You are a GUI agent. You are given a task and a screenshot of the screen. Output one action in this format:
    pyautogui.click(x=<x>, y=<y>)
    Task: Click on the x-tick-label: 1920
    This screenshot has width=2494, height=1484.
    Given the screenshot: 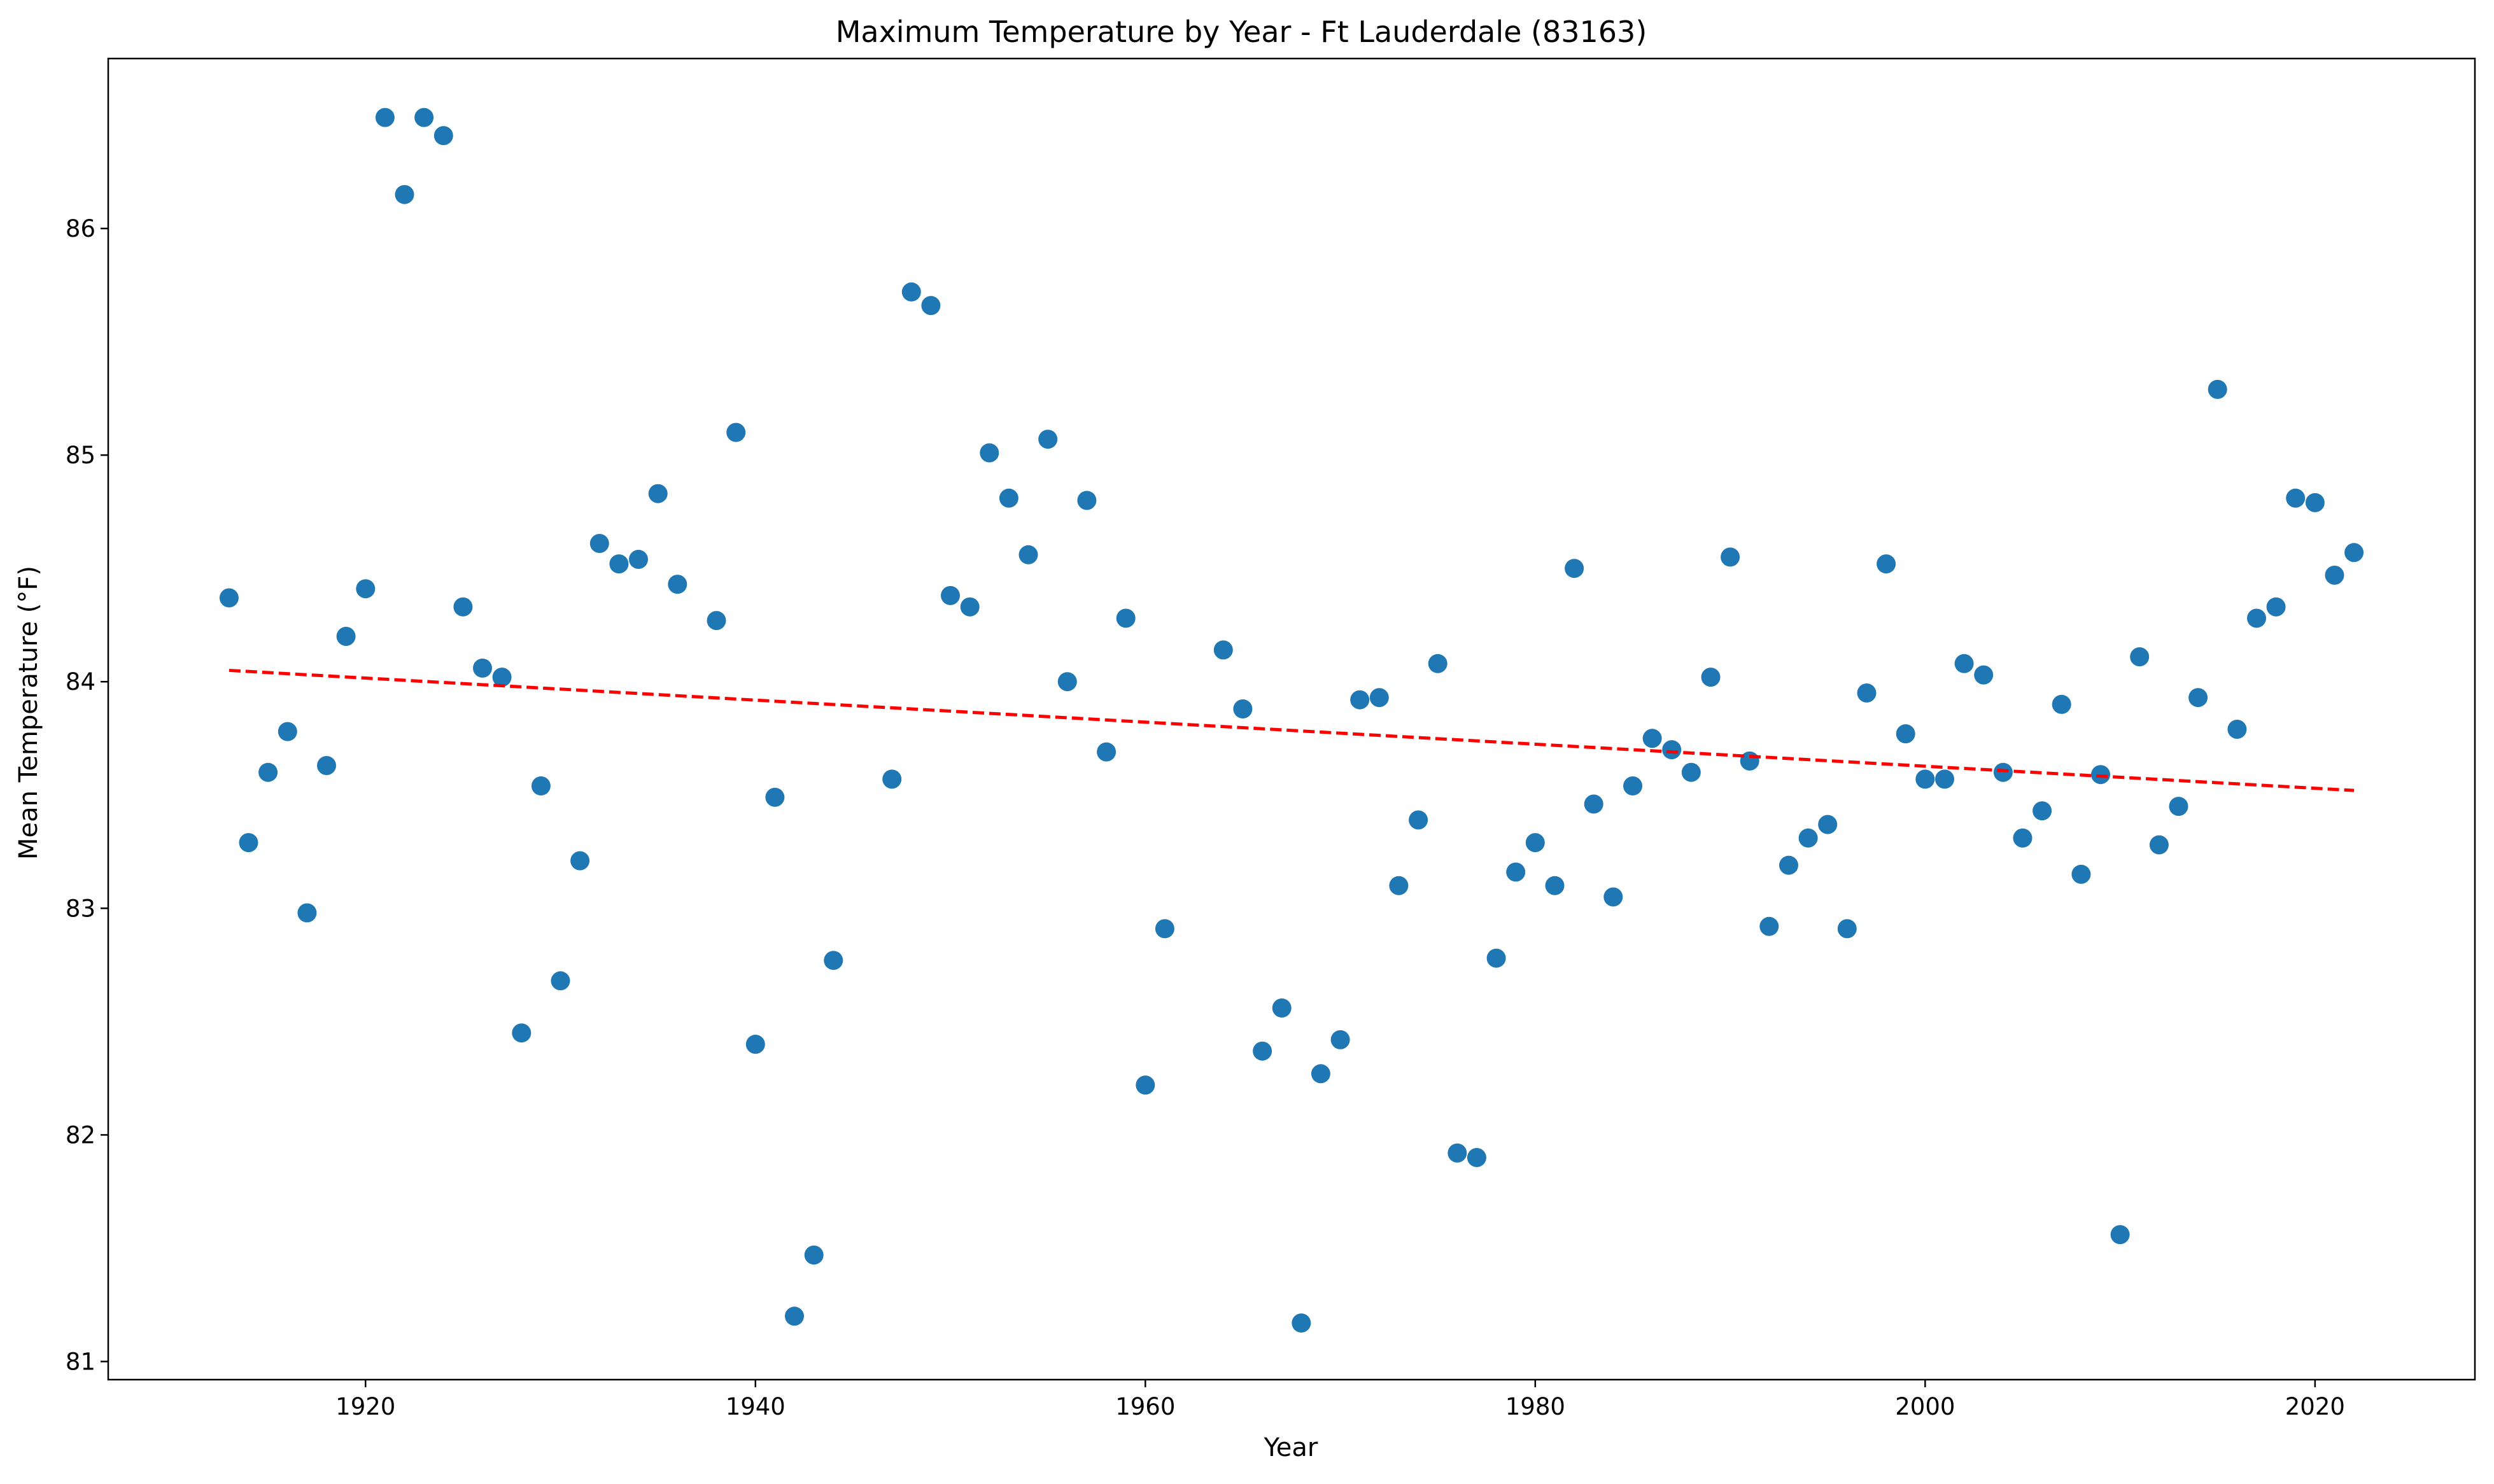 What is the action you would take?
    pyautogui.click(x=365, y=1406)
    